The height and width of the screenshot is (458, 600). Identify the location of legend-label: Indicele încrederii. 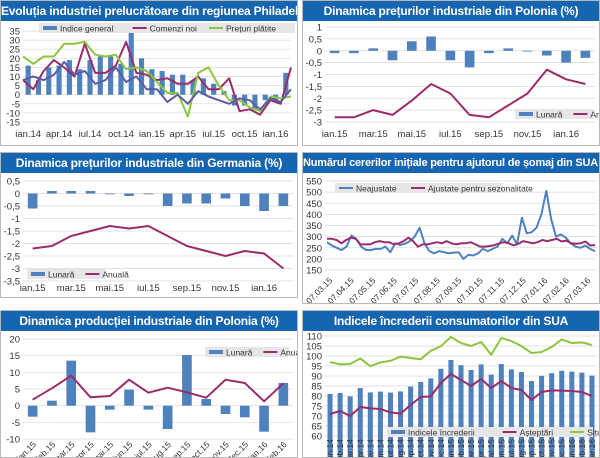
(441, 433).